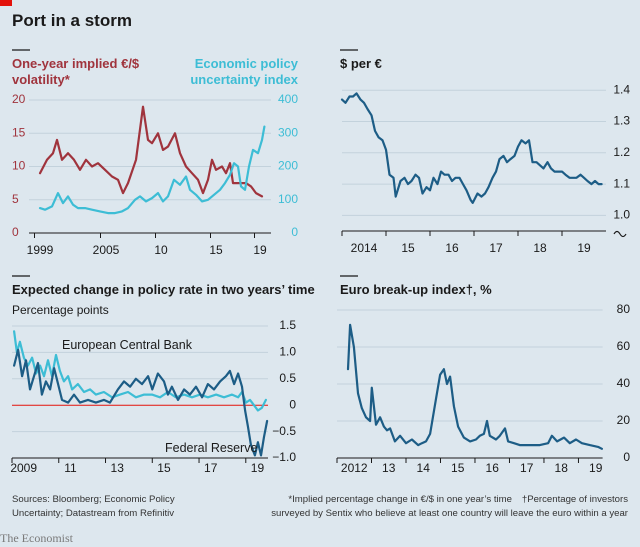 The width and height of the screenshot is (640, 547). I want to click on y-tick-label: 5, so click(15, 199).